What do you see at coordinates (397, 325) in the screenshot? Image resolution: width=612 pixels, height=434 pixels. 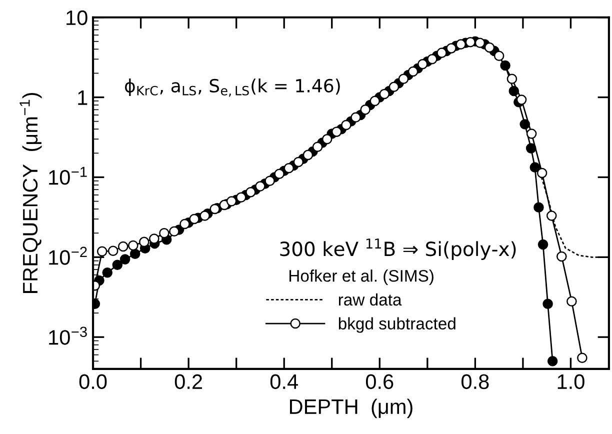 I see `legend-label: bkgd subtracted` at bounding box center [397, 325].